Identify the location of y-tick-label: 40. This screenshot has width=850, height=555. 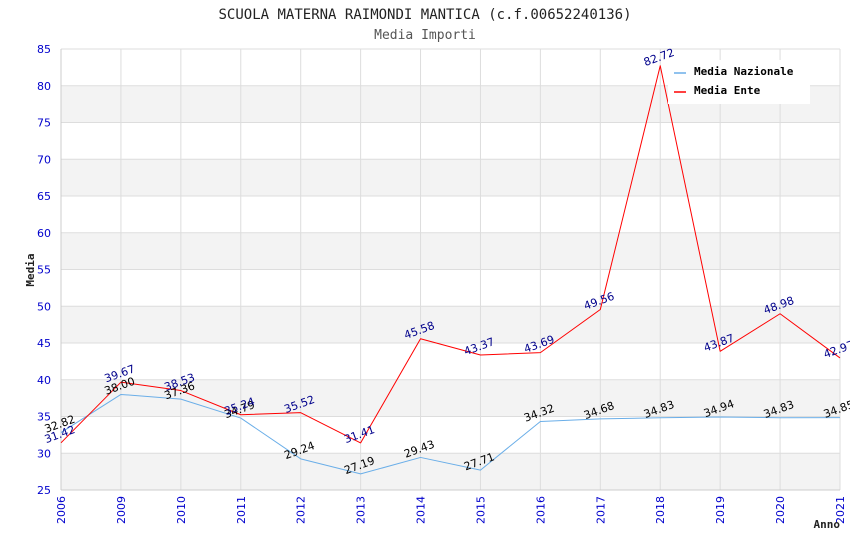
(44, 380).